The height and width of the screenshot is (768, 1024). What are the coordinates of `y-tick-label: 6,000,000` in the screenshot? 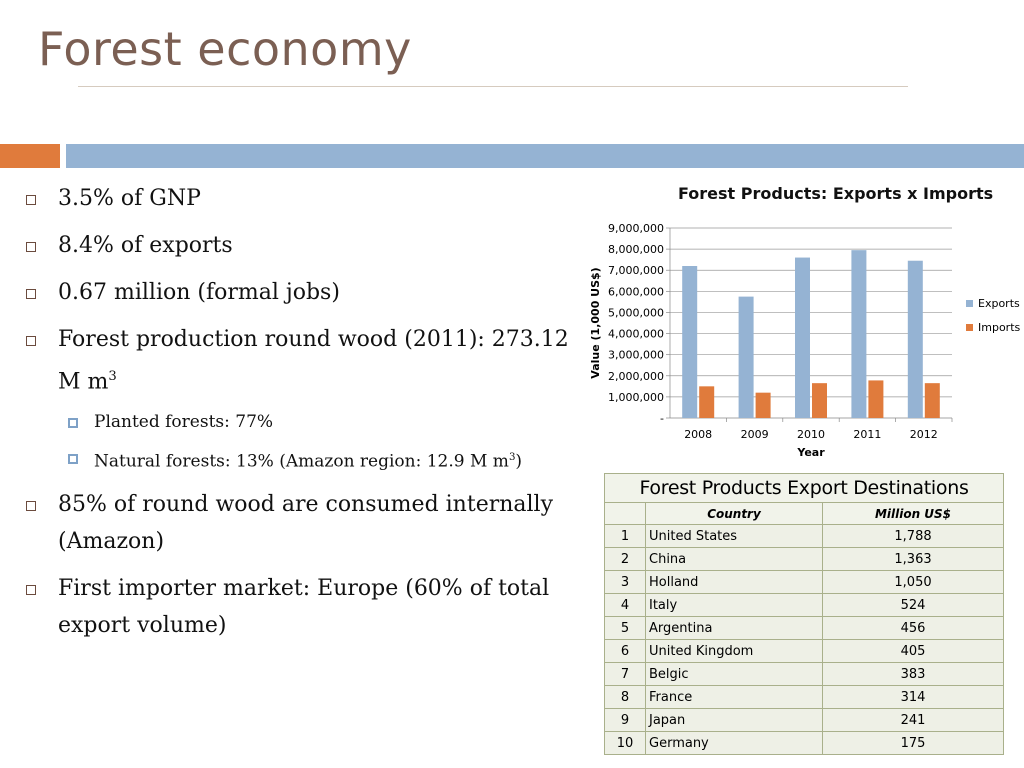 It's located at (636, 291).